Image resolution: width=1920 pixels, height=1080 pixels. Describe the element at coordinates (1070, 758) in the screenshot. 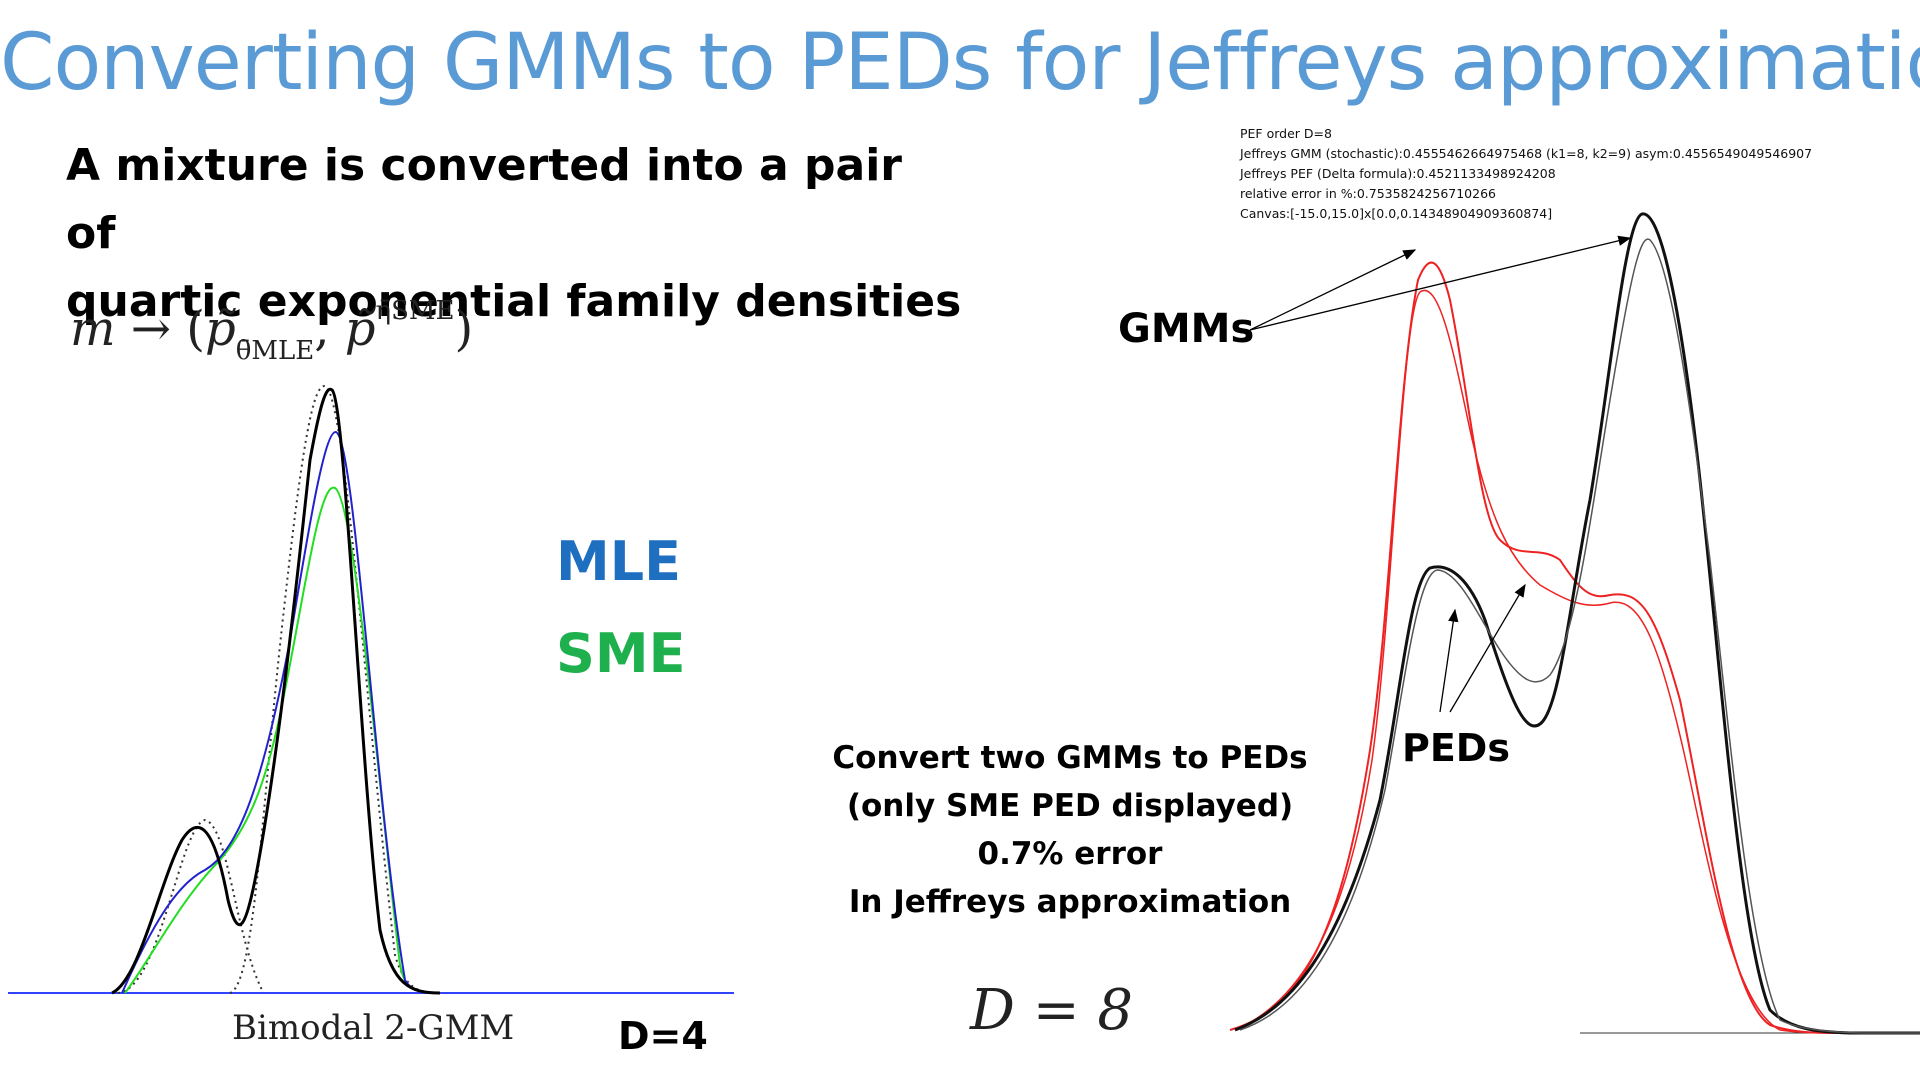

I see `conversion-note-line: Convert two GMMs to PEDs` at that location.